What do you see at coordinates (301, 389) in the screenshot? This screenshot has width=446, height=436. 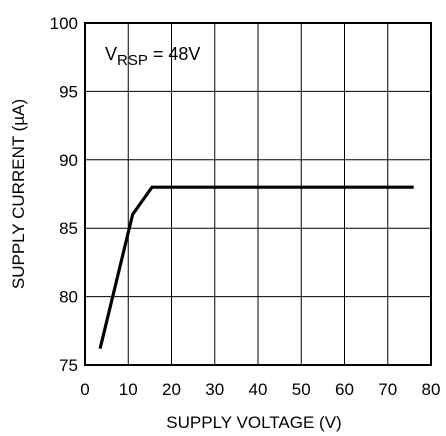 I see `x-tick-label: 50` at bounding box center [301, 389].